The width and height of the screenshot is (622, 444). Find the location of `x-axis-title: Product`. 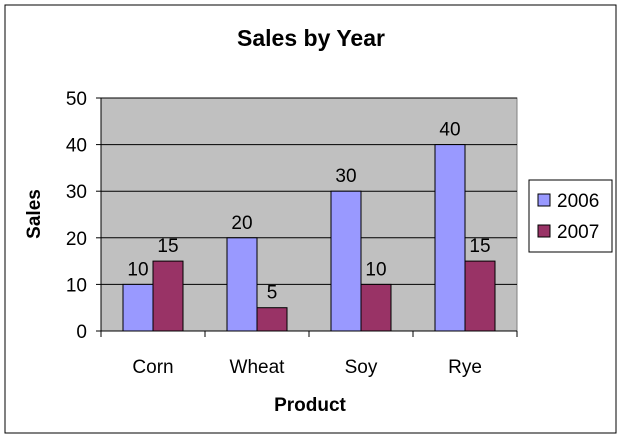

x-axis-title: Product is located at coordinates (310, 405).